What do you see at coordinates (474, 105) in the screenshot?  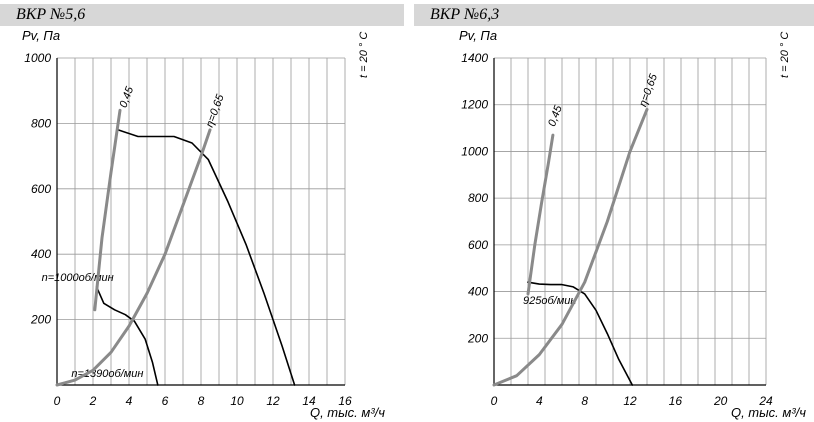 I see `y-tick-label: 1200` at bounding box center [474, 105].